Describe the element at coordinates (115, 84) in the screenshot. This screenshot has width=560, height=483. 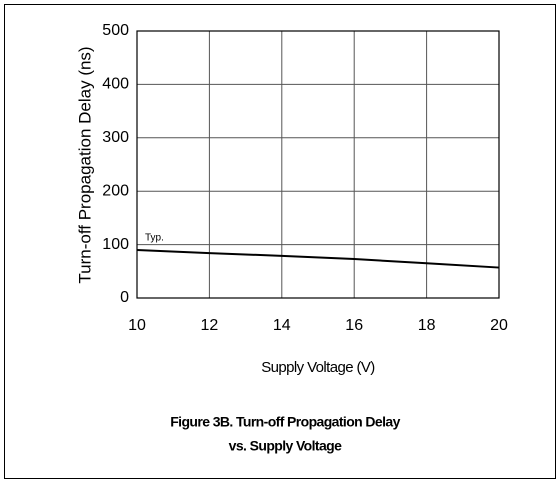
I see `y-tick-label: 400` at that location.